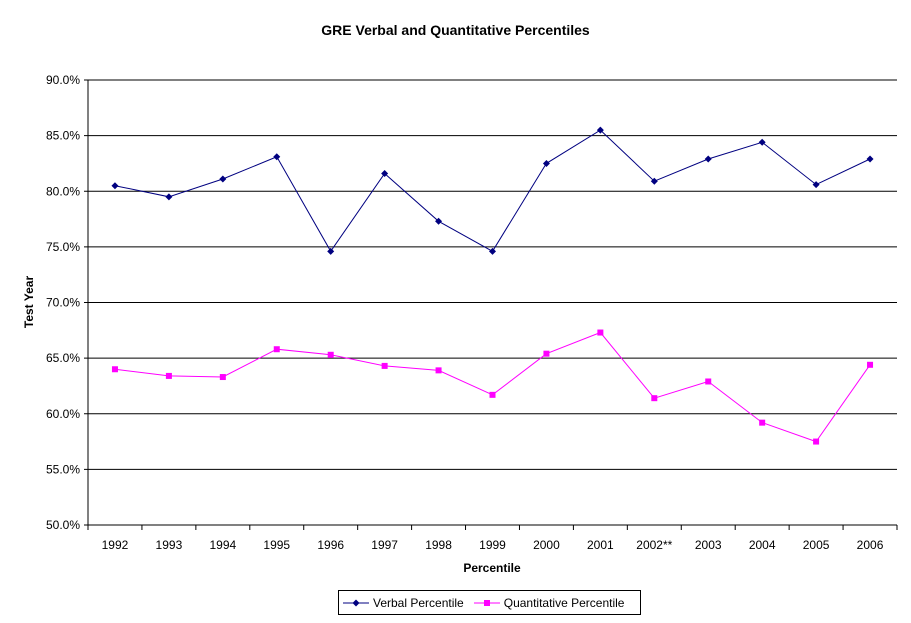 The width and height of the screenshot is (911, 623). I want to click on y-tick-label: 85.0%, so click(63, 136).